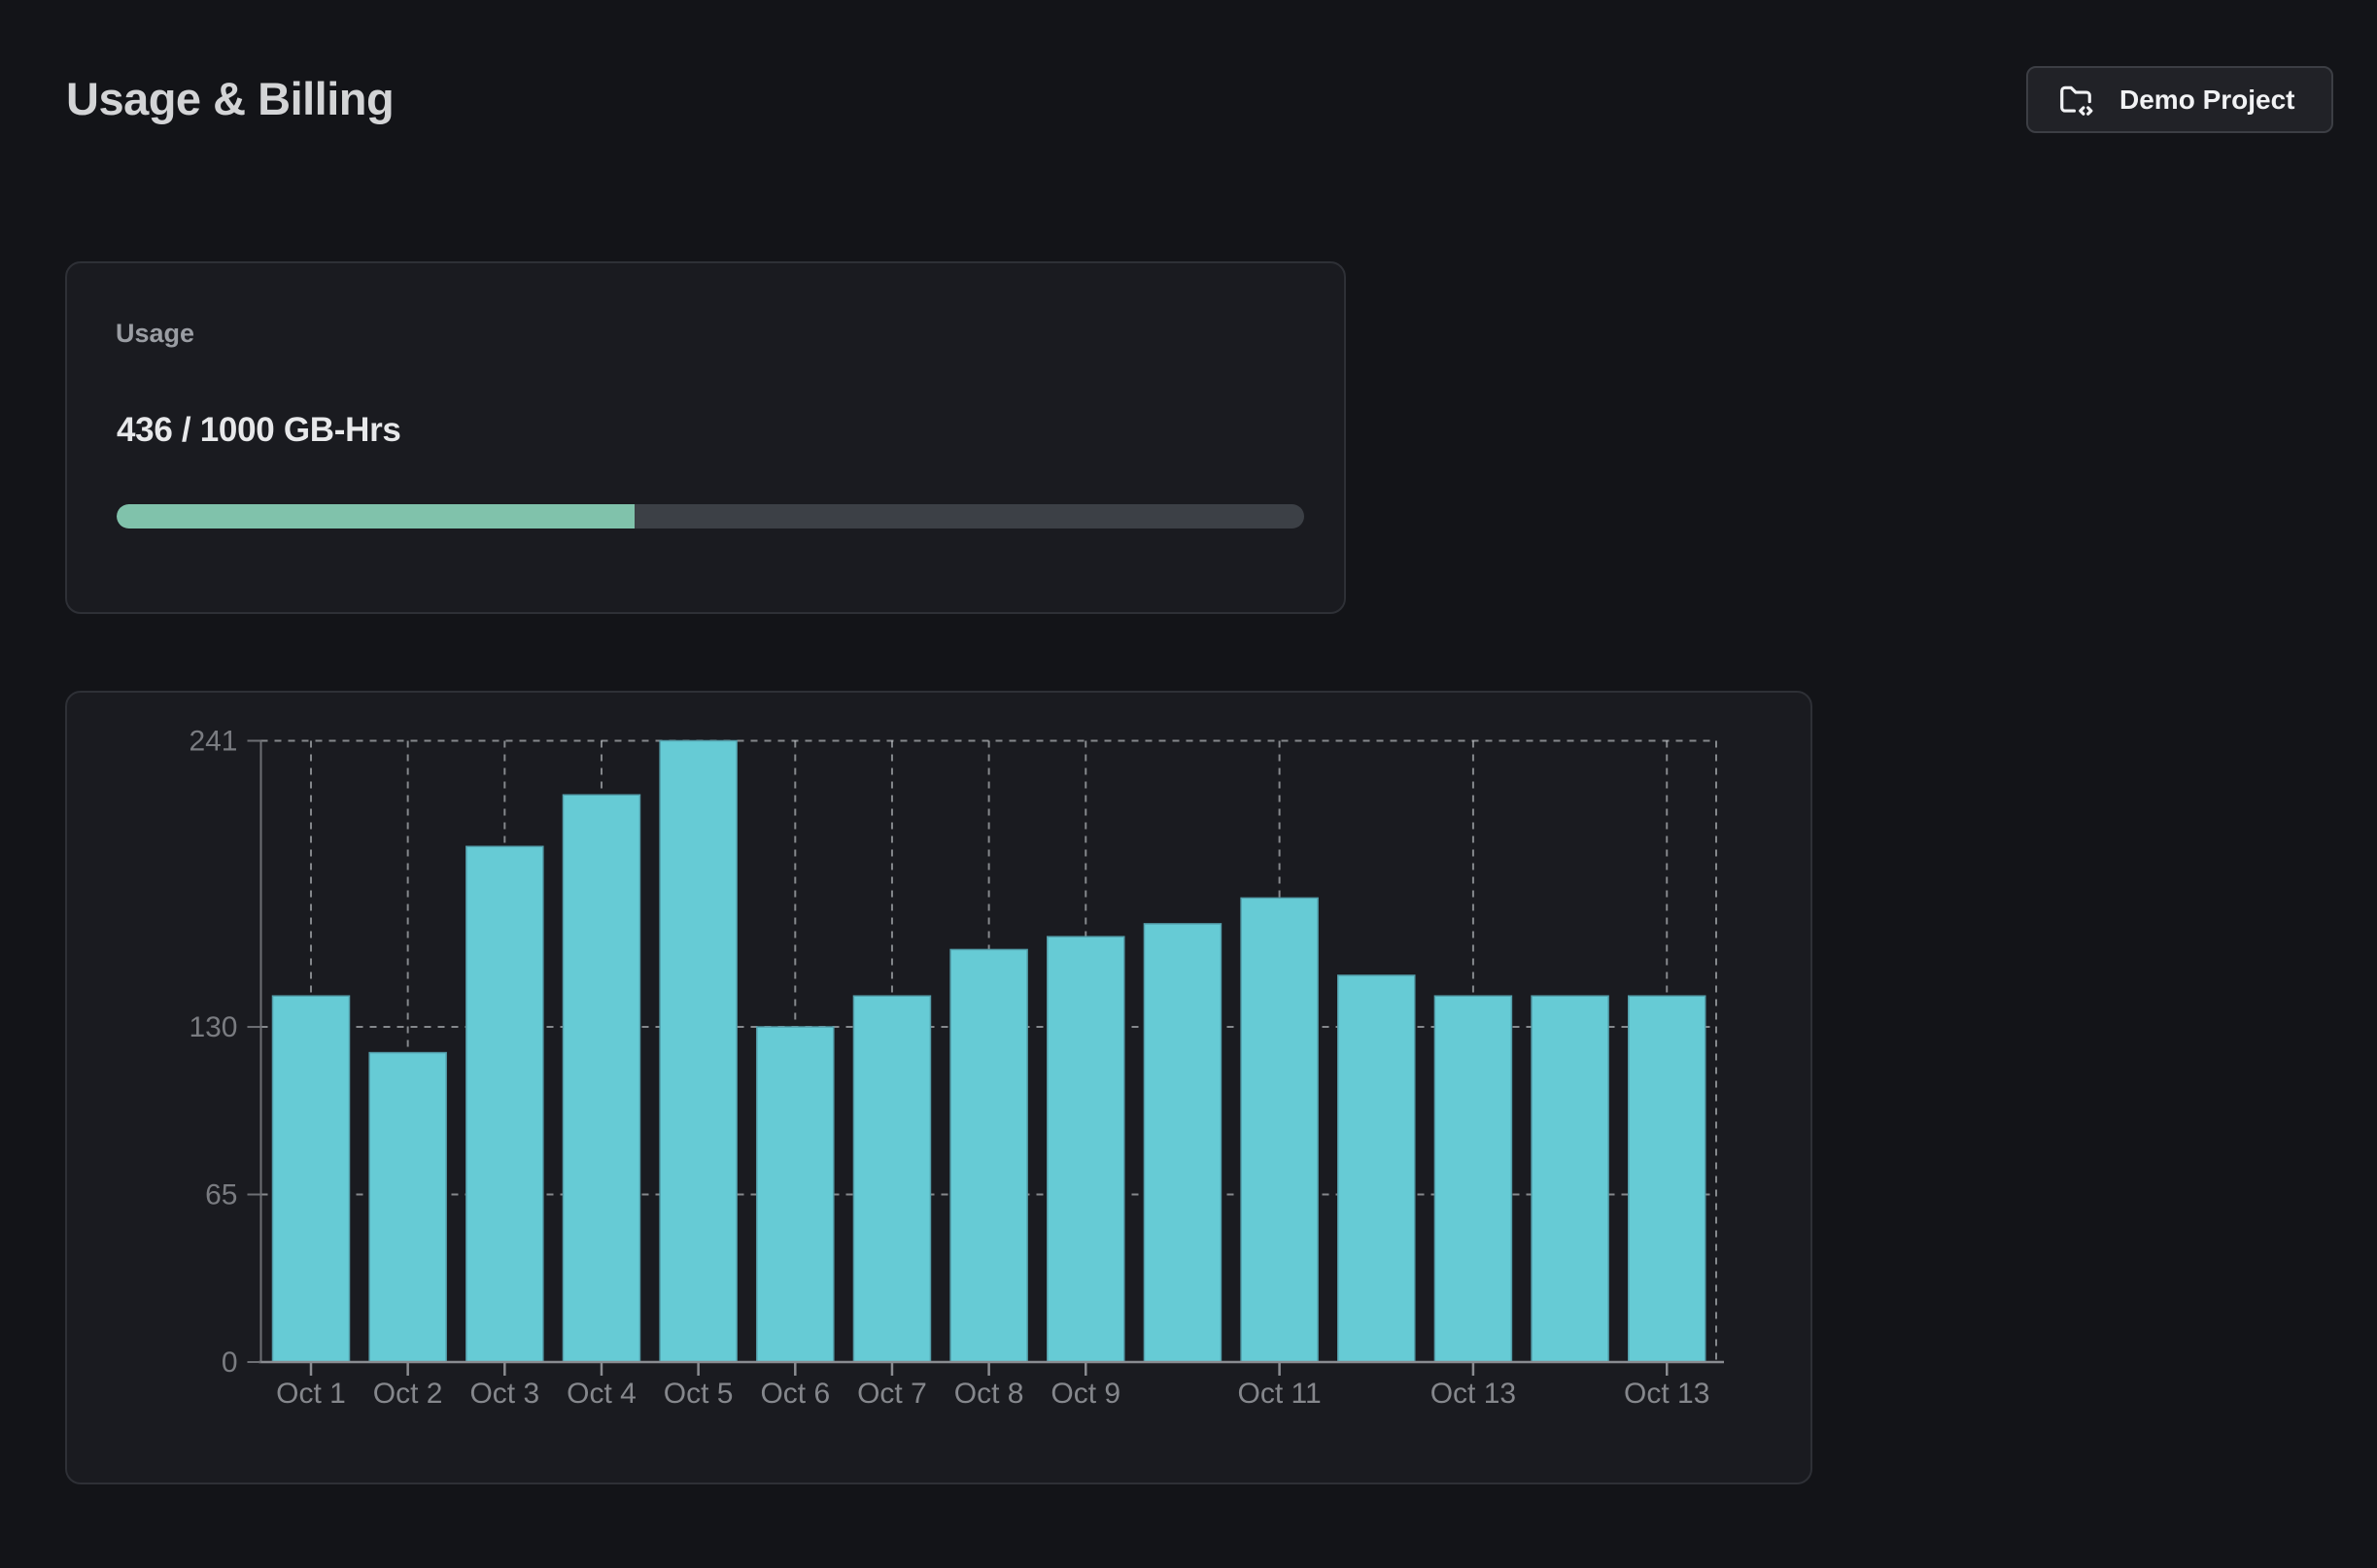 The height and width of the screenshot is (1568, 2377). I want to click on svg-text: 241, so click(213, 742).